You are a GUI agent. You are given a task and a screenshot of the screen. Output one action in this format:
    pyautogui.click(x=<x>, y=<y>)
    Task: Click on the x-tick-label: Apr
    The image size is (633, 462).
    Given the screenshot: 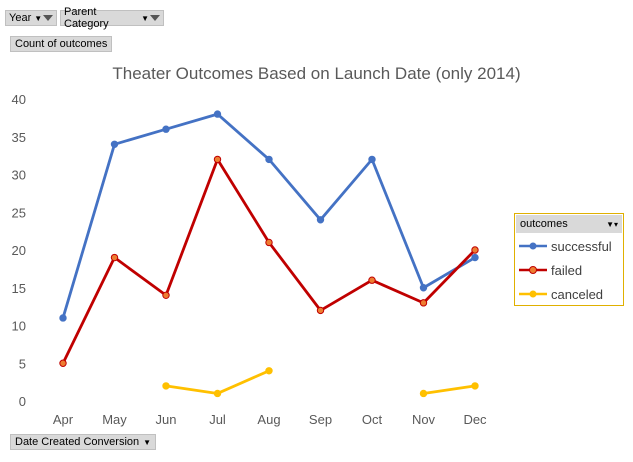 What is the action you would take?
    pyautogui.click(x=63, y=419)
    